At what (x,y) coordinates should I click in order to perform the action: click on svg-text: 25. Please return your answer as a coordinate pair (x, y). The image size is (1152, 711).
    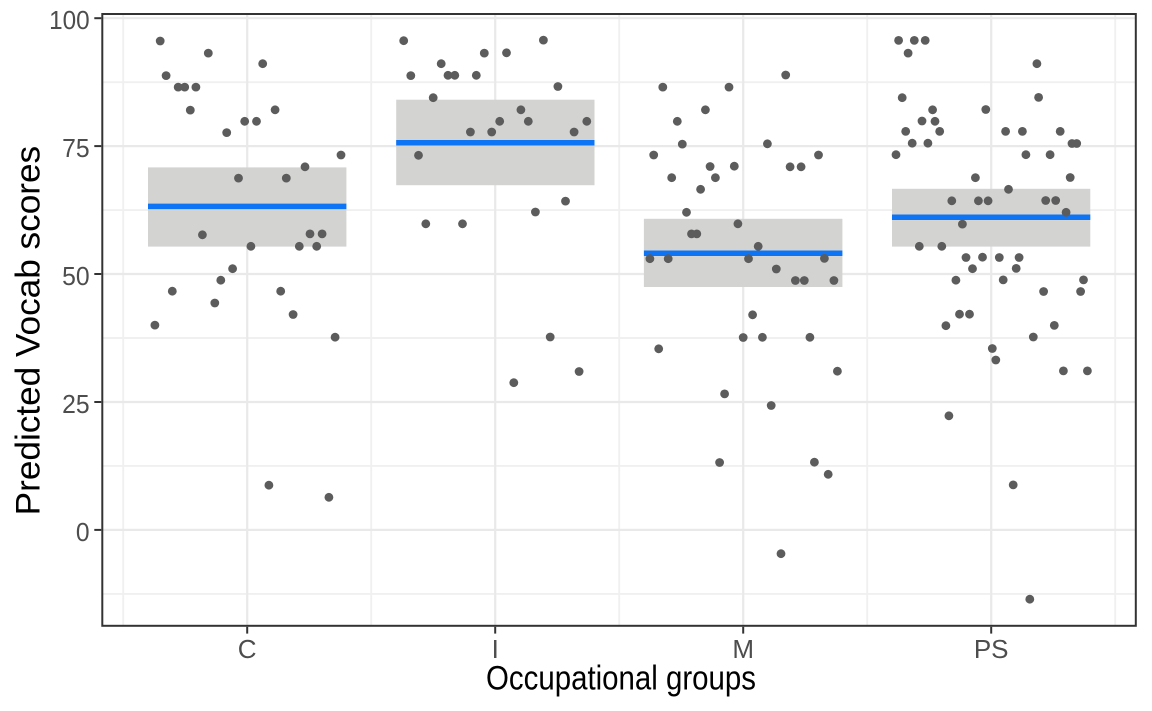
    Looking at the image, I should click on (76, 404).